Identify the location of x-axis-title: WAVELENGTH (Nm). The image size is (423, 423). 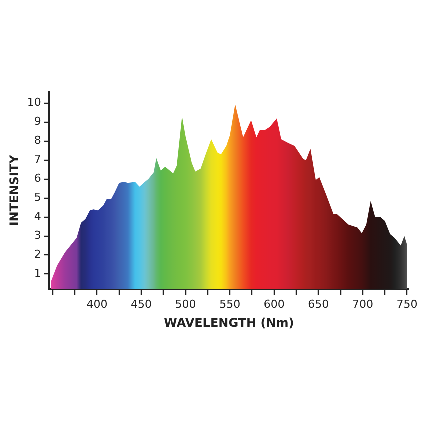
(229, 323).